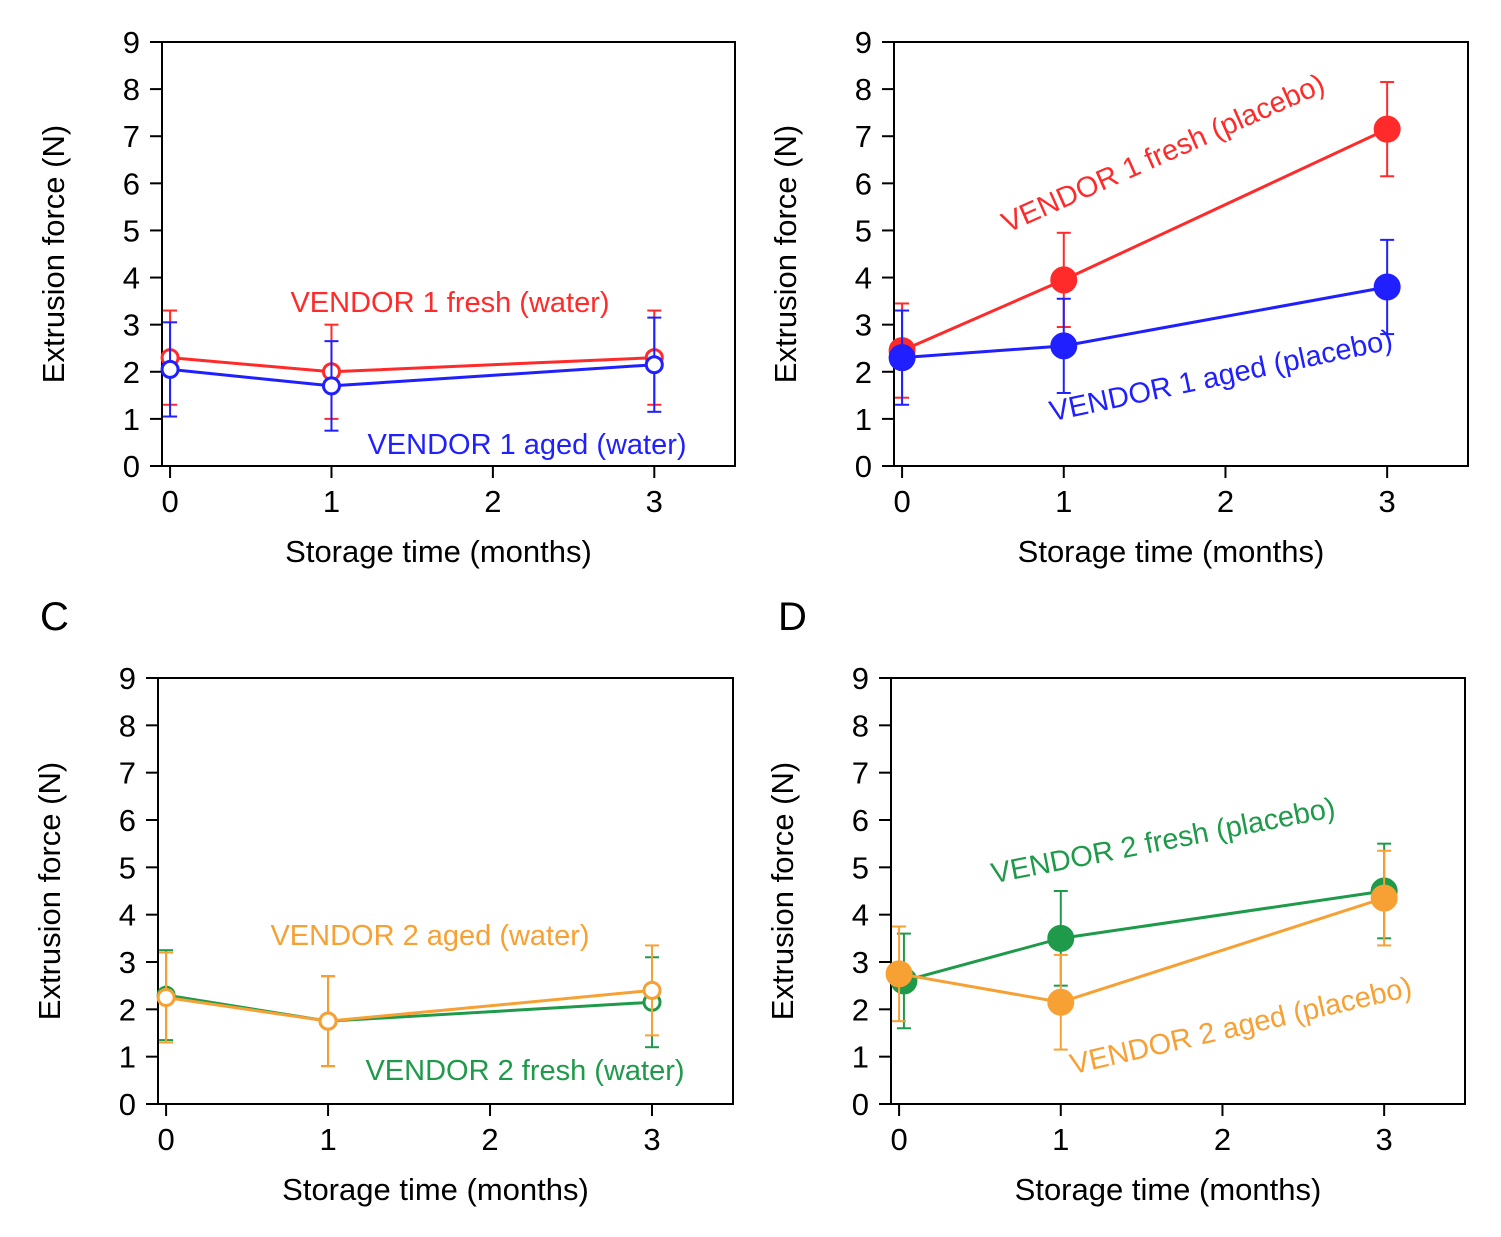 Image resolution: width=1501 pixels, height=1237 pixels. Describe the element at coordinates (526, 445) in the screenshot. I see `series-annotation: VENDOR 1 aged (water)` at that location.